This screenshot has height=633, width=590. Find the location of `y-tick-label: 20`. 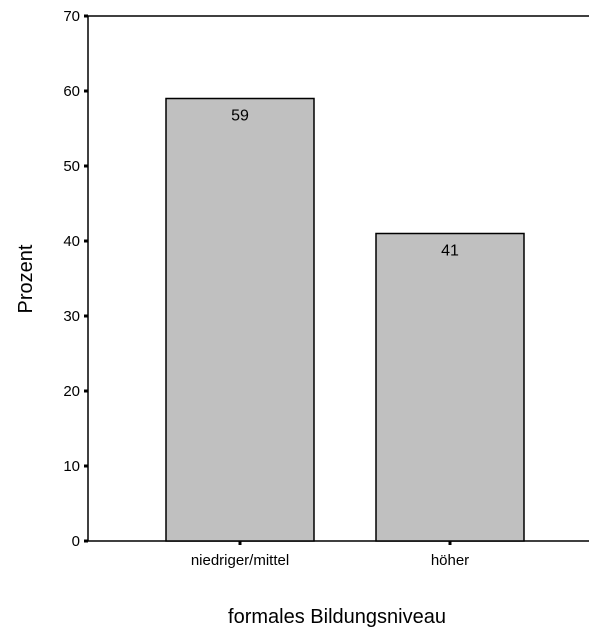

y-tick-label: 20 is located at coordinates (71, 391).